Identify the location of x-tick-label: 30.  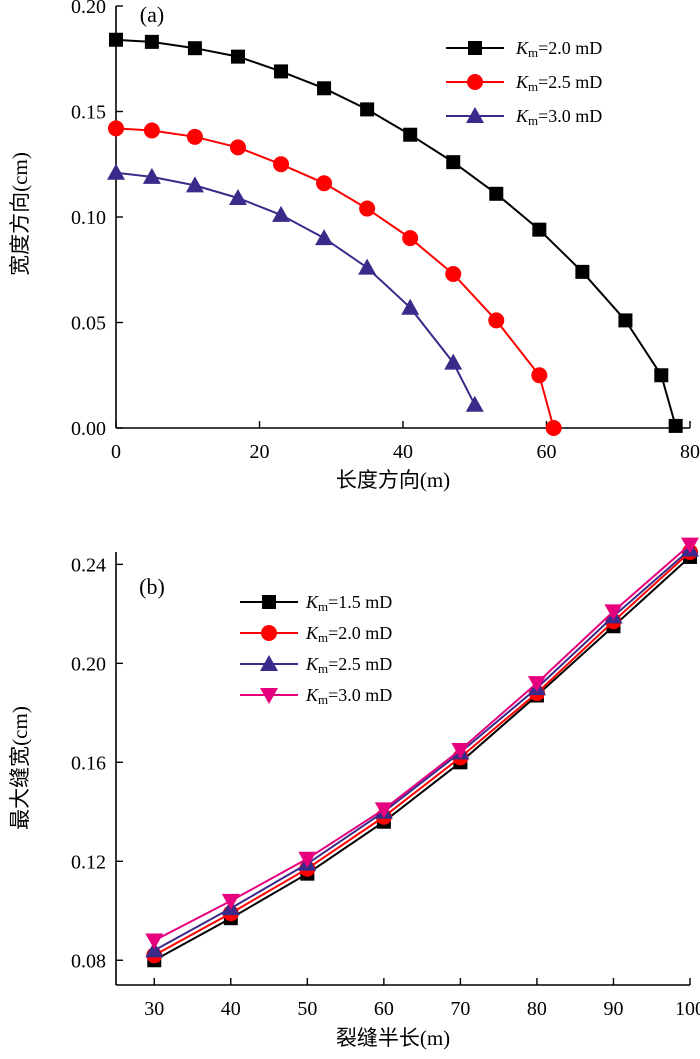
(154, 1009).